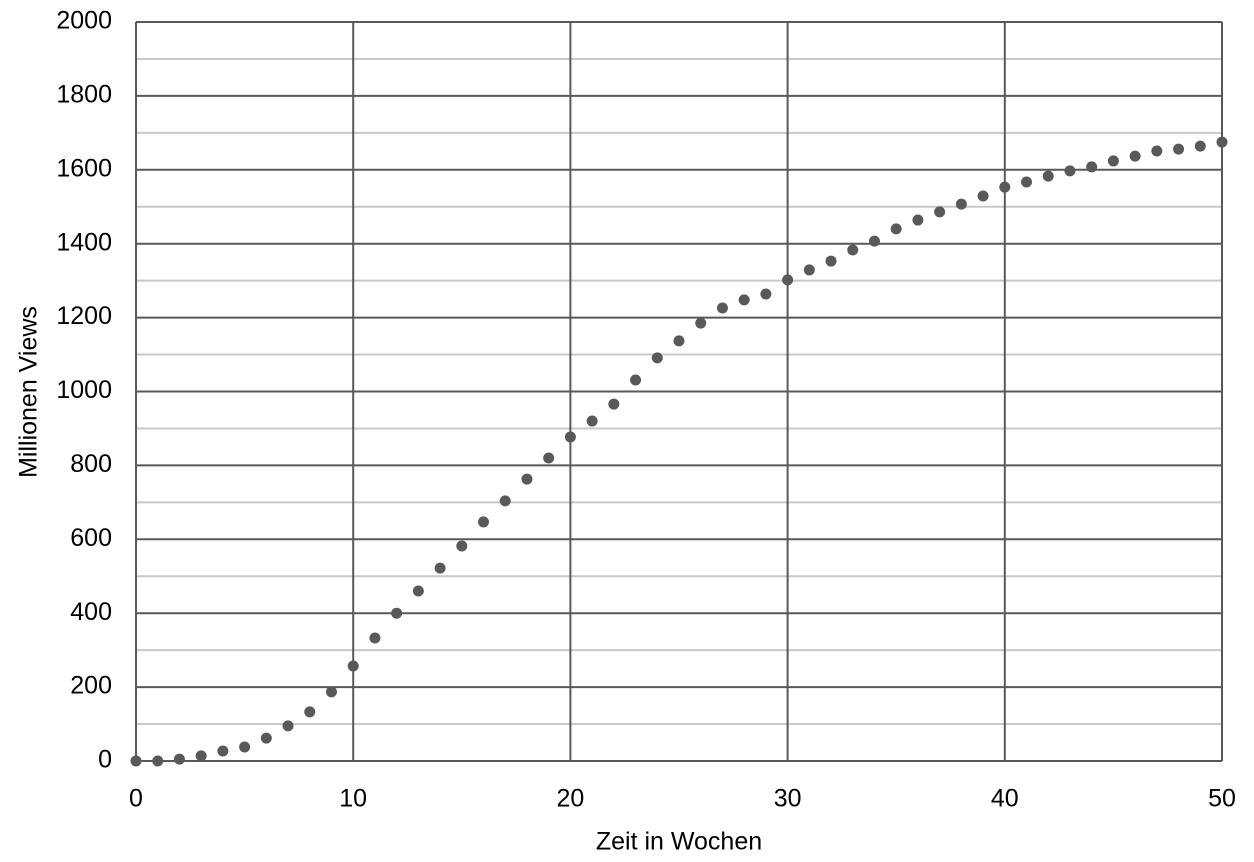 Image resolution: width=1254 pixels, height=862 pixels. Describe the element at coordinates (91, 464) in the screenshot. I see `y-tick-label: 800` at that location.